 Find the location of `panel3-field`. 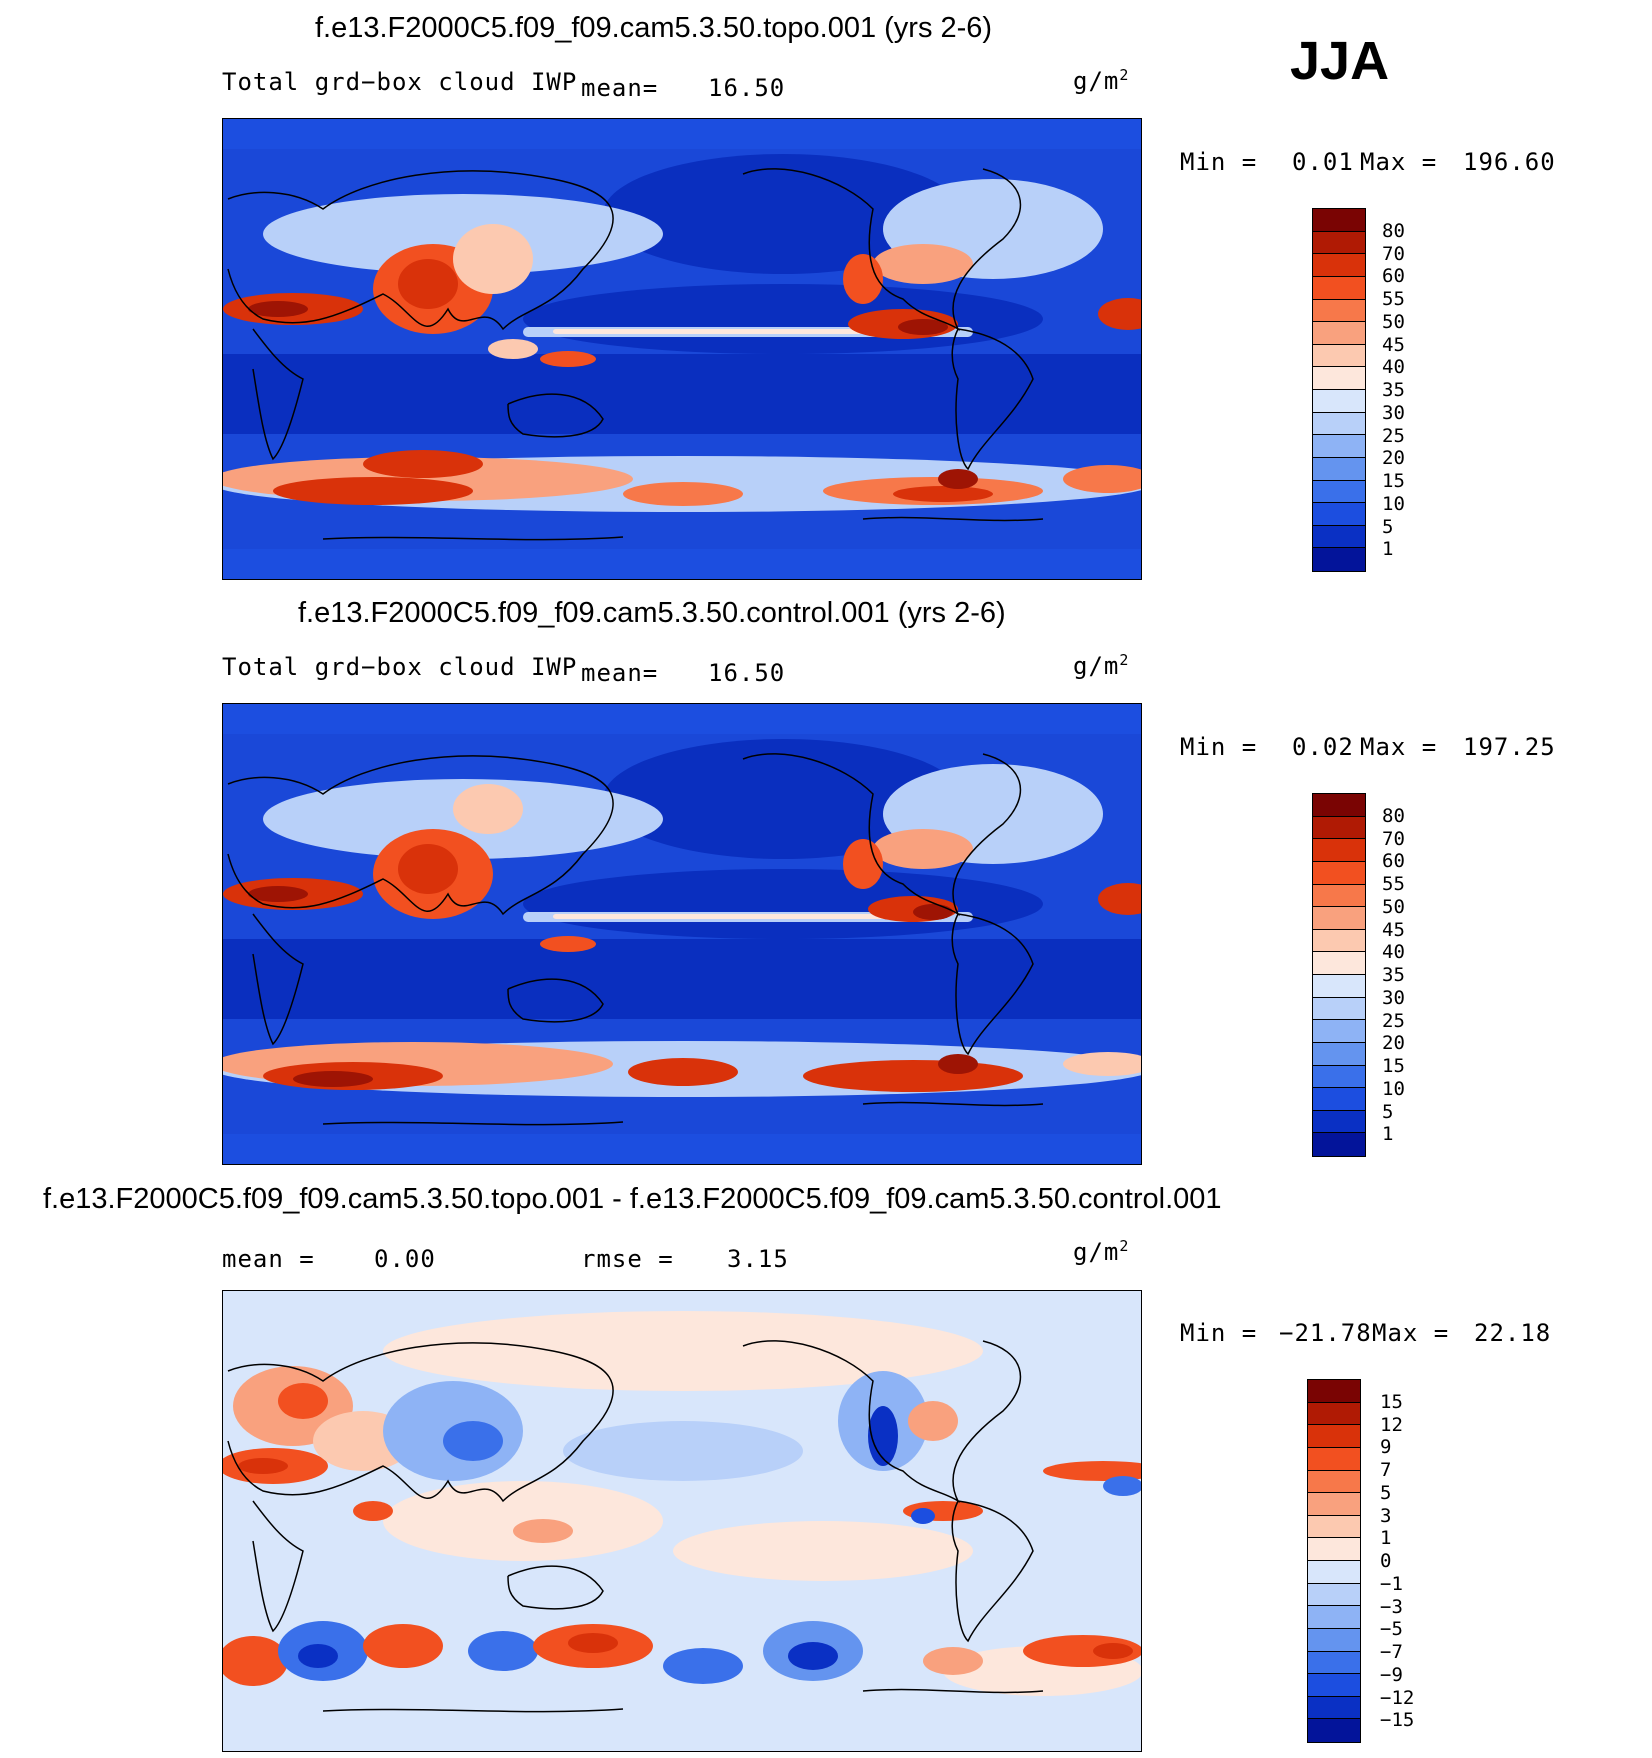

panel3-field is located at coordinates (682, 1521).